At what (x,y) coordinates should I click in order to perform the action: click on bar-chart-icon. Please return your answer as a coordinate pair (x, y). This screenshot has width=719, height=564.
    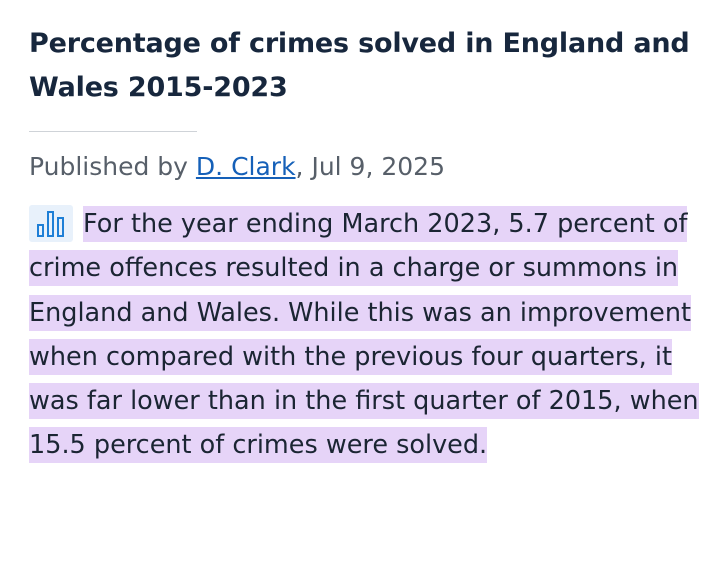
    Looking at the image, I should click on (51, 223).